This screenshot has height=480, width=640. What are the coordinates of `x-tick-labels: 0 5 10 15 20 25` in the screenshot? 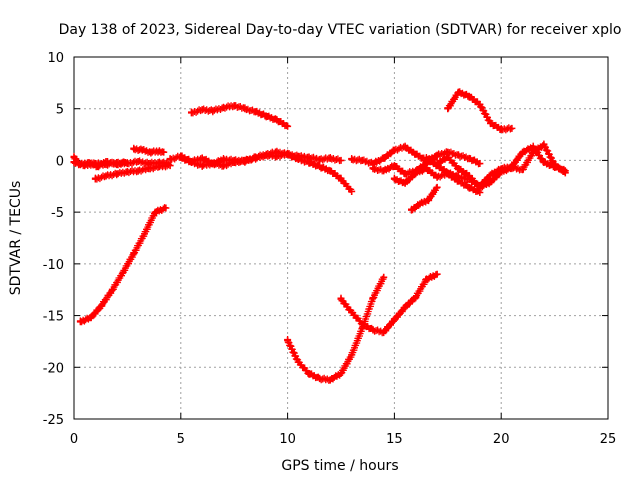 It's located at (343, 439).